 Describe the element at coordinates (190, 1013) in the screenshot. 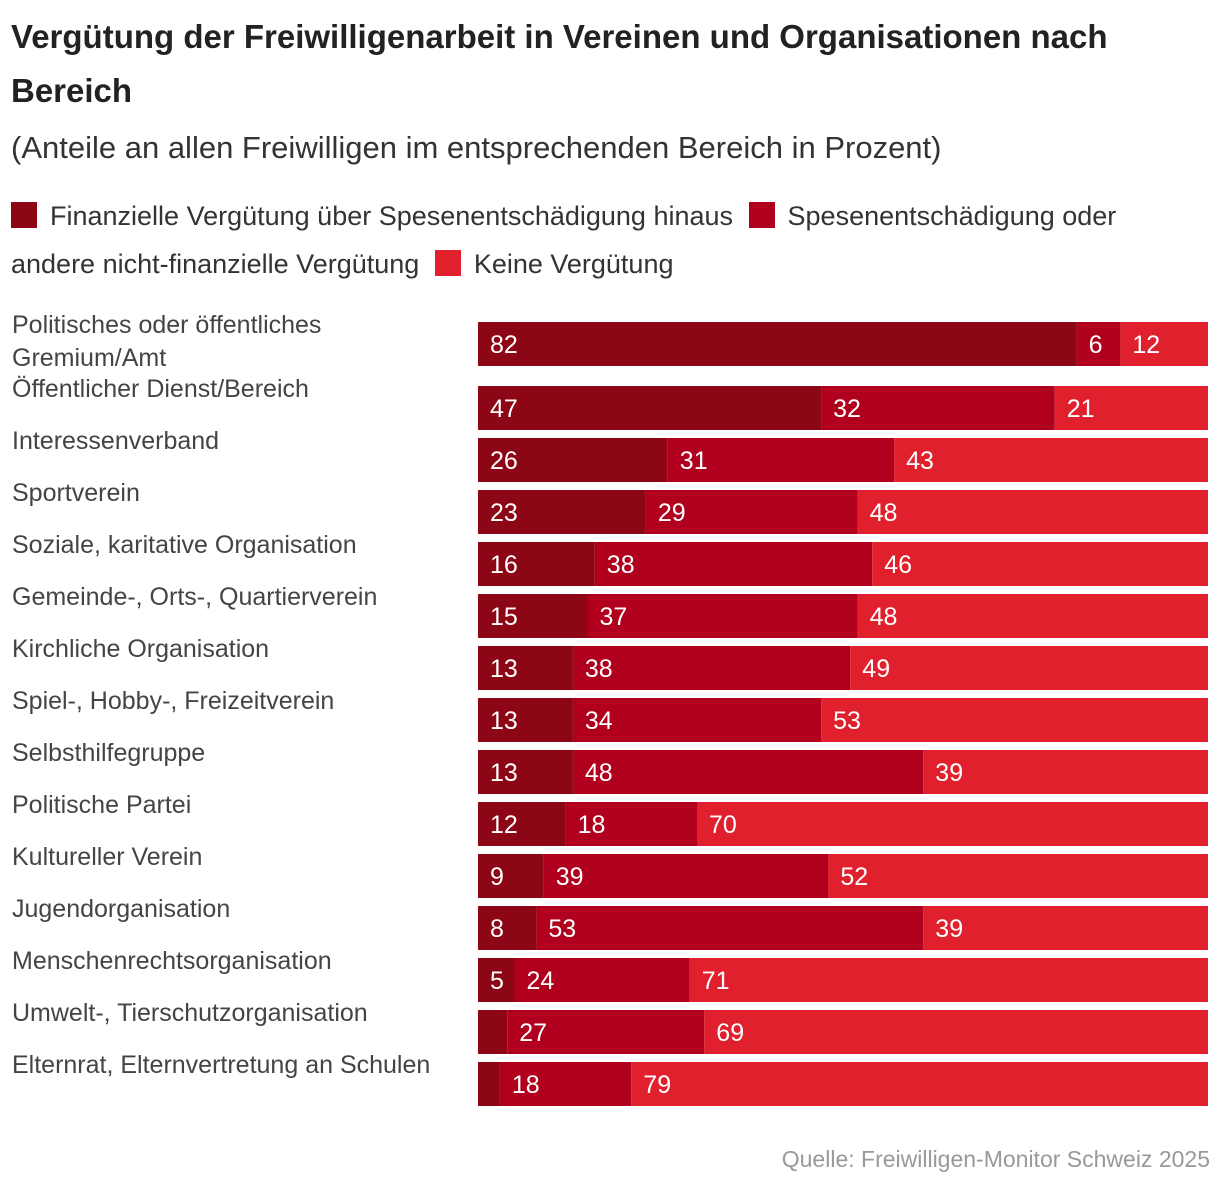

I see `category-label: Umwelt-, Tierschutzorganisation` at that location.